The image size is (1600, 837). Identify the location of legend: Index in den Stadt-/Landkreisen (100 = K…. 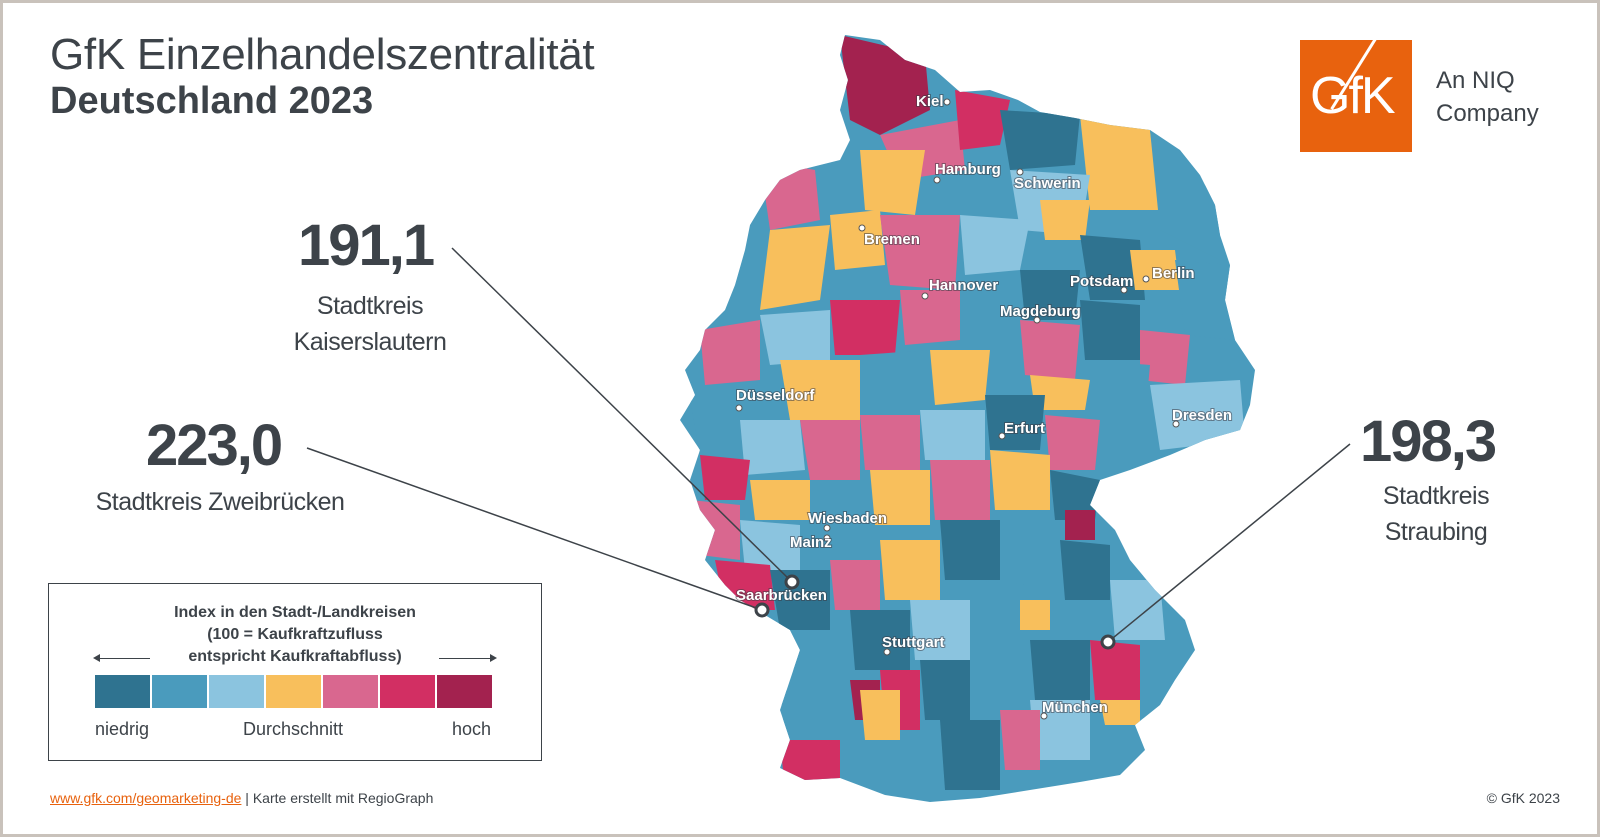
(295, 672).